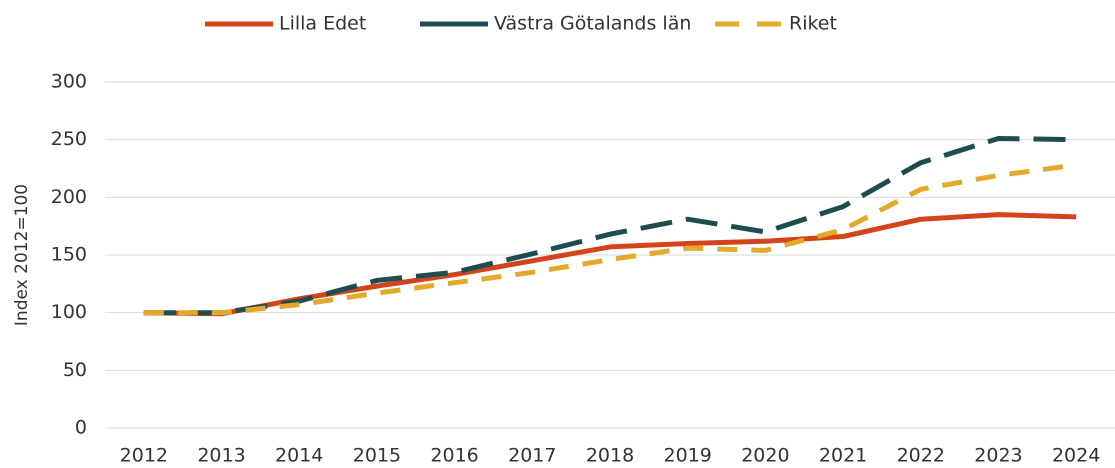 The image size is (1115, 468). Describe the element at coordinates (69, 139) in the screenshot. I see `y-tick-label: 250` at that location.